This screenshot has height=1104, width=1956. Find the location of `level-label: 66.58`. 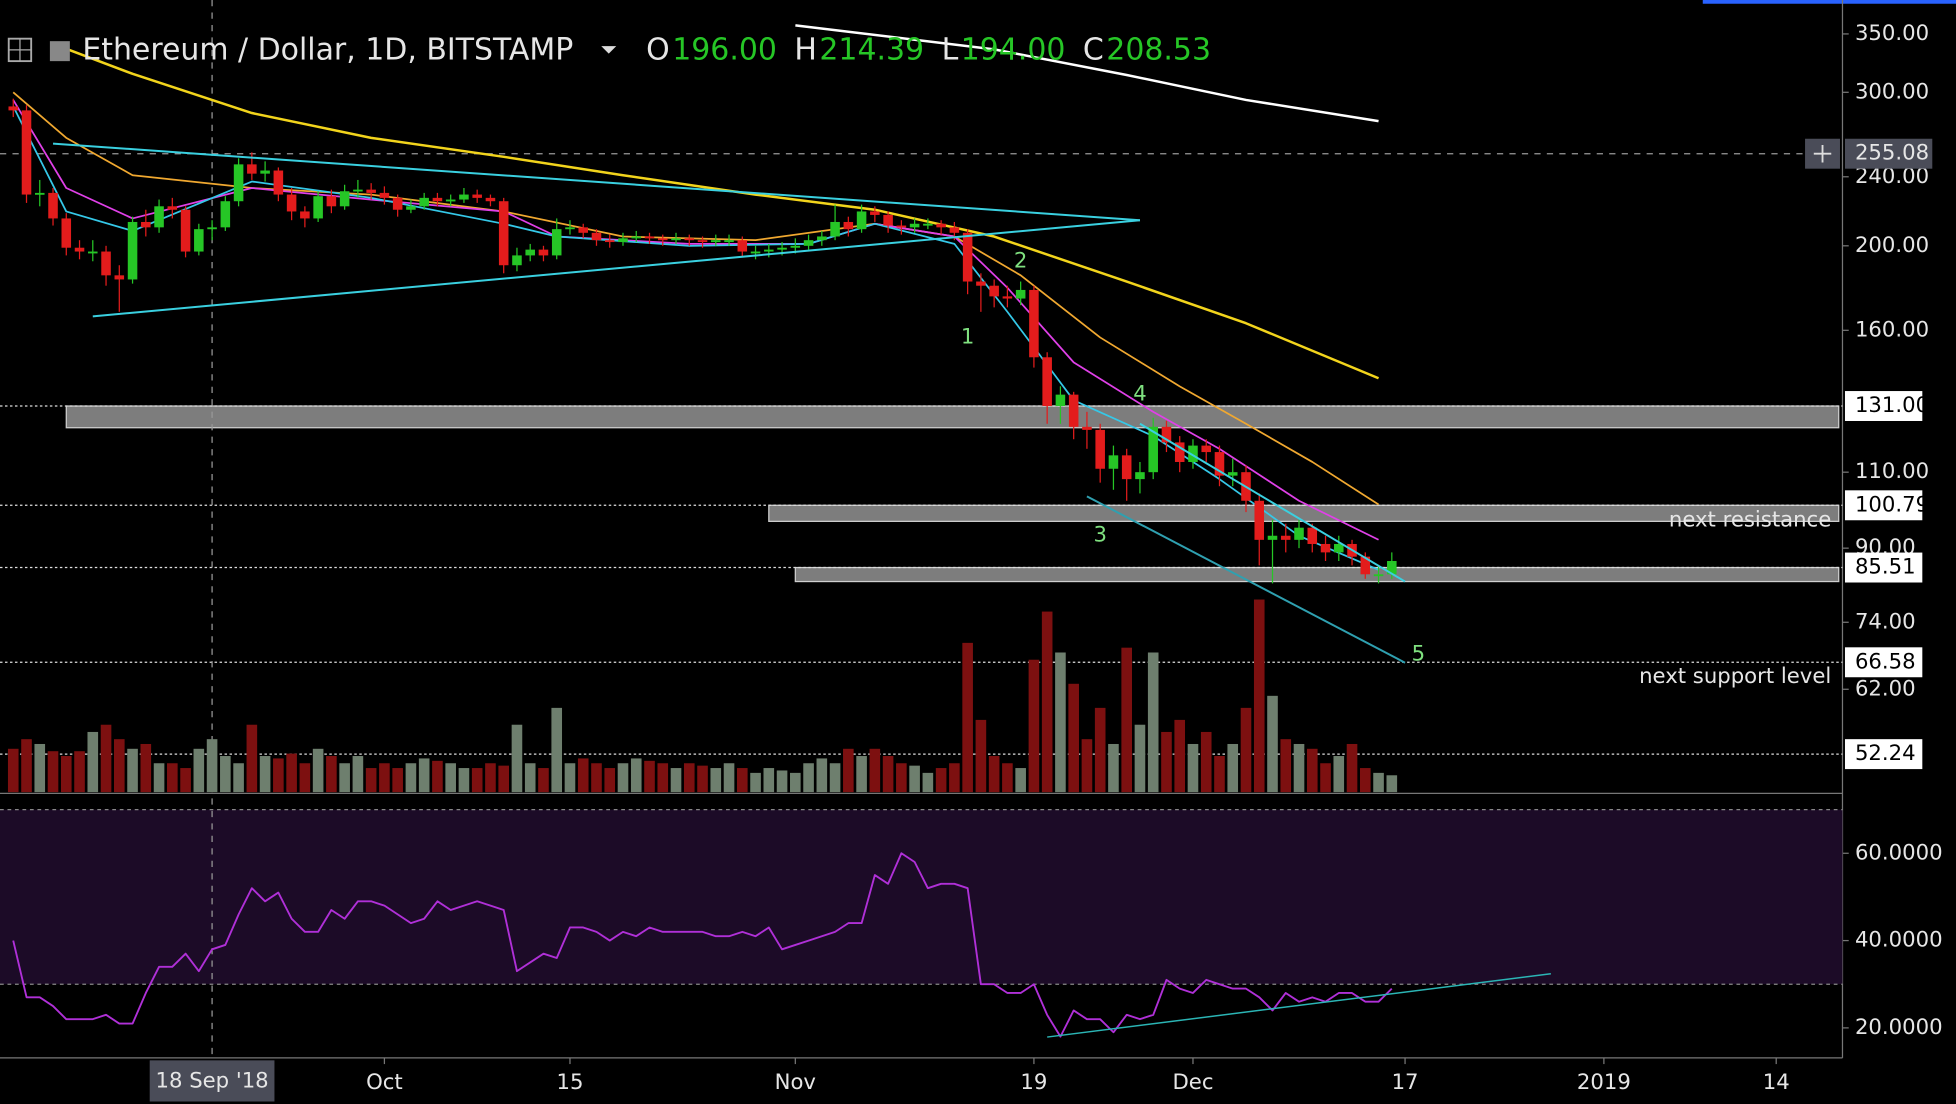

level-label: 66.58 is located at coordinates (1885, 660).